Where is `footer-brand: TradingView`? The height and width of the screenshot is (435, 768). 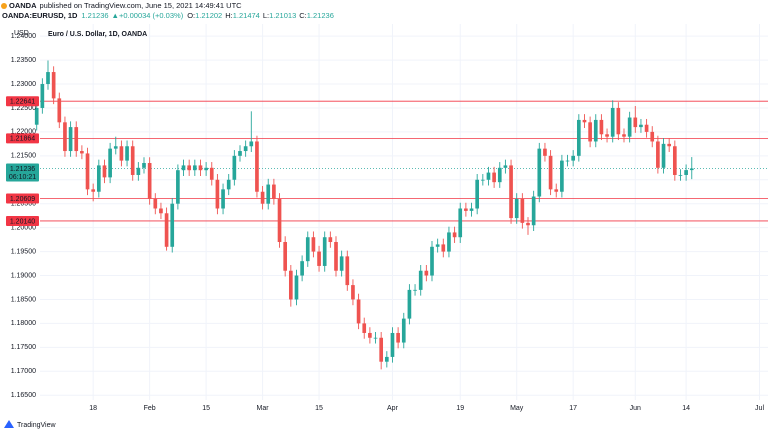
footer-brand: TradingView is located at coordinates (36, 425).